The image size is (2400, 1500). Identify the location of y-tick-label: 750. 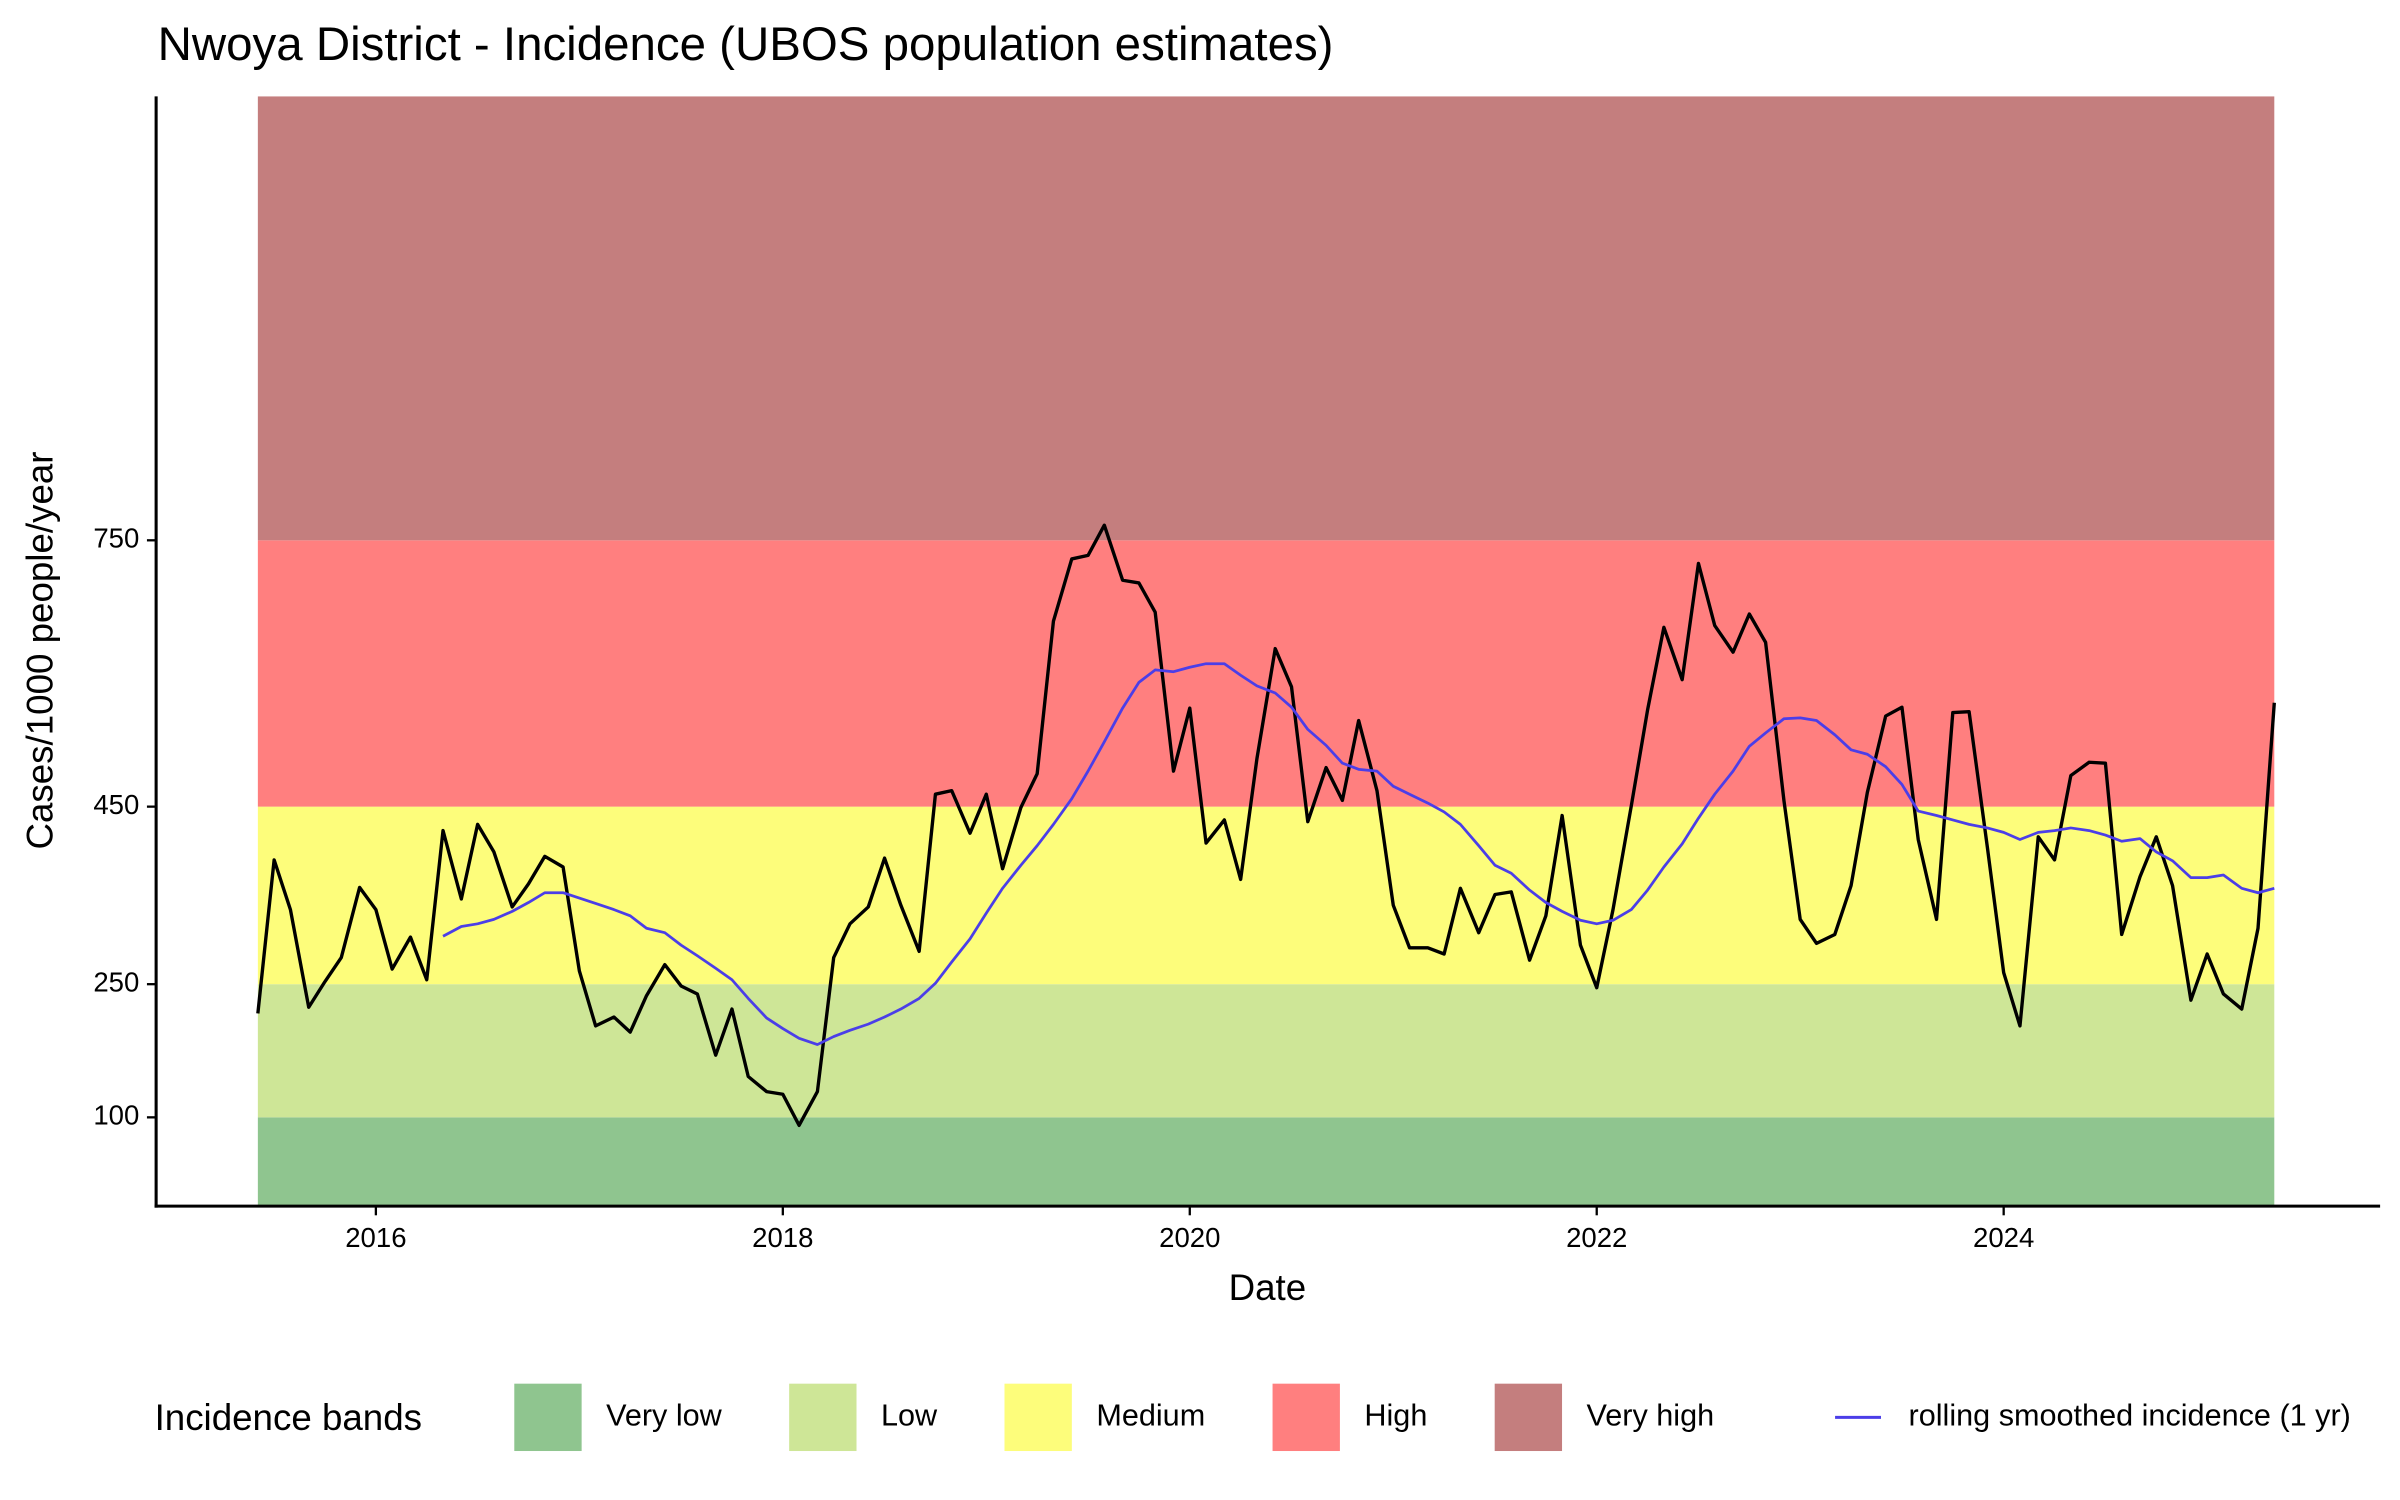
(116, 538).